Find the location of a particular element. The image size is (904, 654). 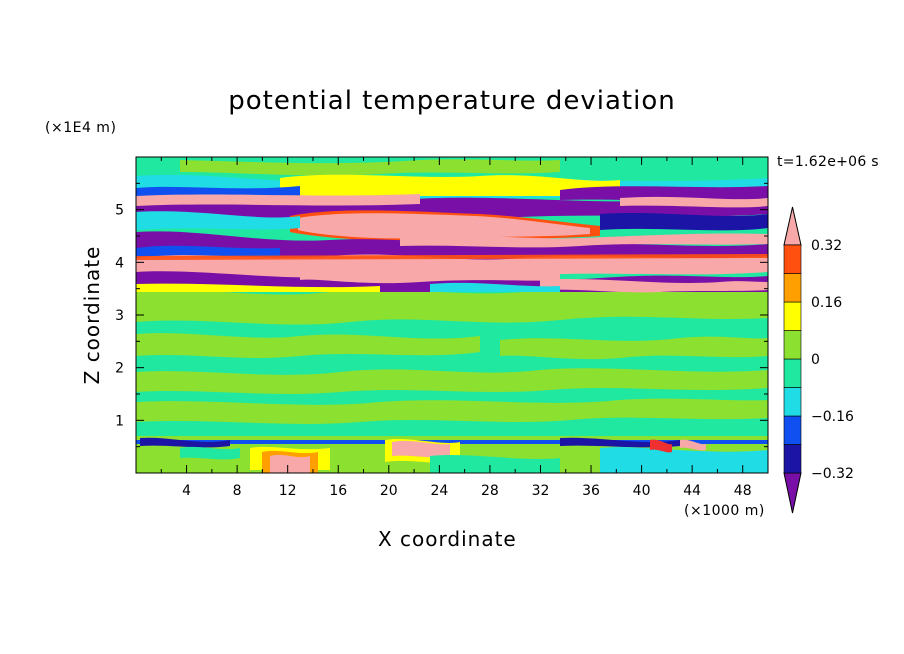

x-tick-label: 40 is located at coordinates (642, 491).